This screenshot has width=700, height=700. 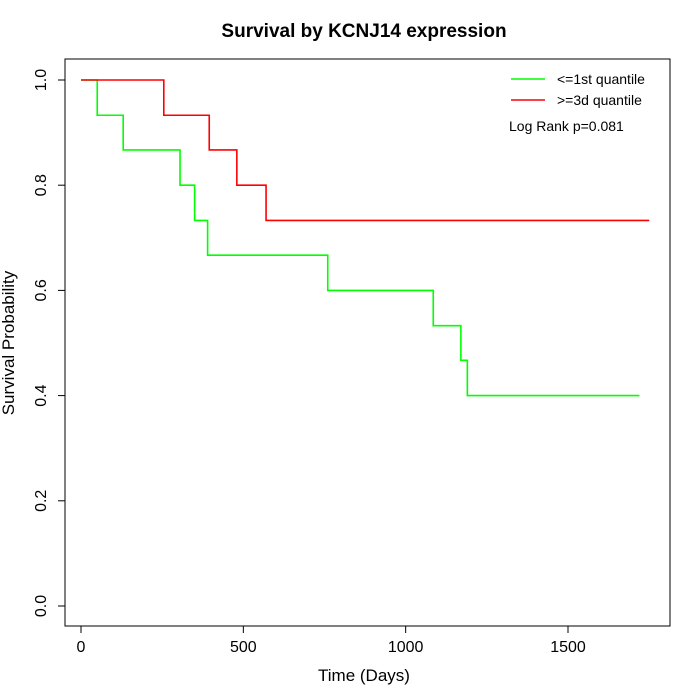 What do you see at coordinates (41, 290) in the screenshot?
I see `y-tick-label: 0.6` at bounding box center [41, 290].